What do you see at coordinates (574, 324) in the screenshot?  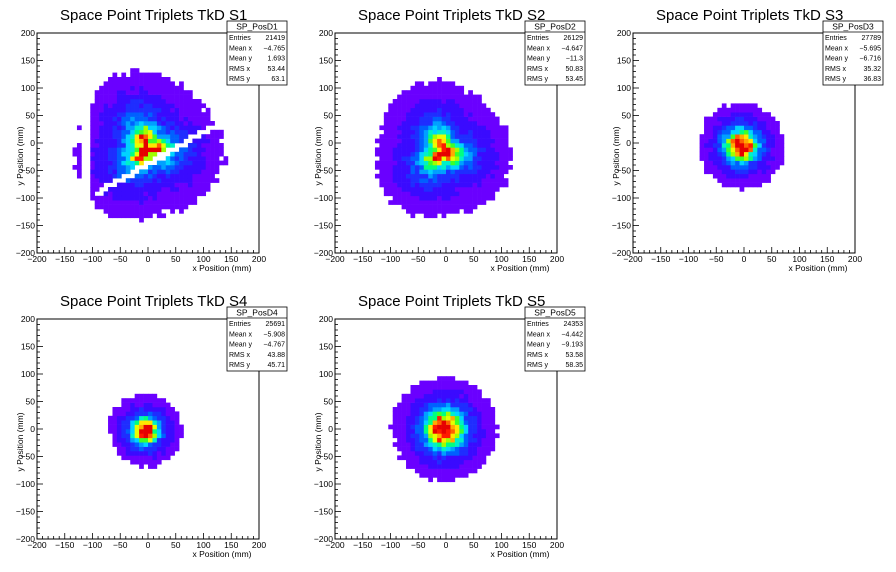 I see `stats-value: 24353` at bounding box center [574, 324].